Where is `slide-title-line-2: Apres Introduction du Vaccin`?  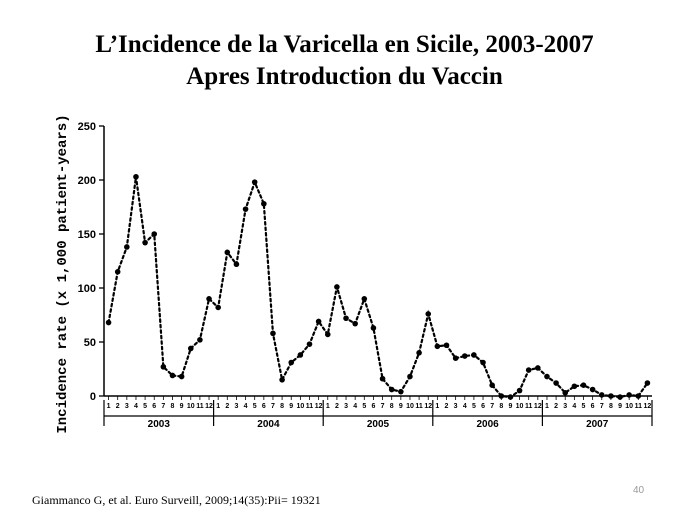
slide-title-line-2: Apres Introduction du Vaccin is located at coordinates (344, 76).